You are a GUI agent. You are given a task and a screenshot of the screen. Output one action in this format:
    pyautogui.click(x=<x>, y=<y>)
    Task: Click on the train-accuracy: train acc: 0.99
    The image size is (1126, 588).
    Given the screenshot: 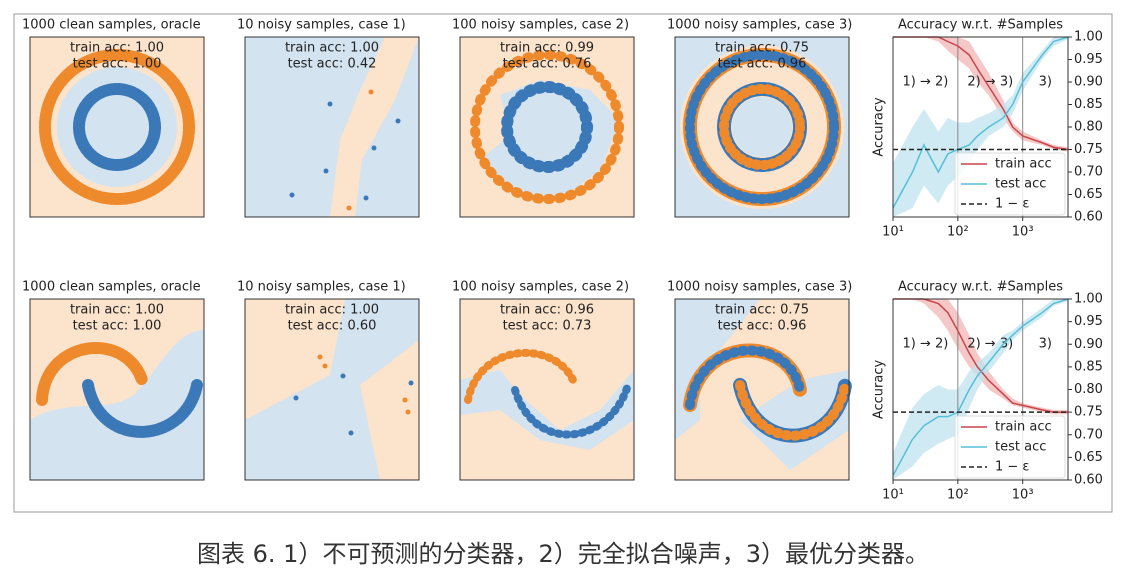 What is the action you would take?
    pyautogui.click(x=547, y=48)
    